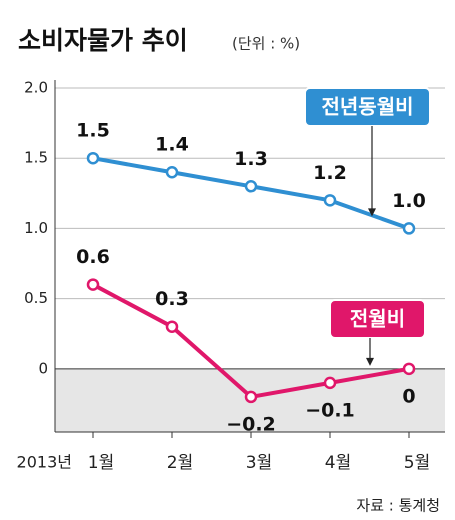  Describe the element at coordinates (172, 299) in the screenshot. I see `data-label: 0.3` at that location.